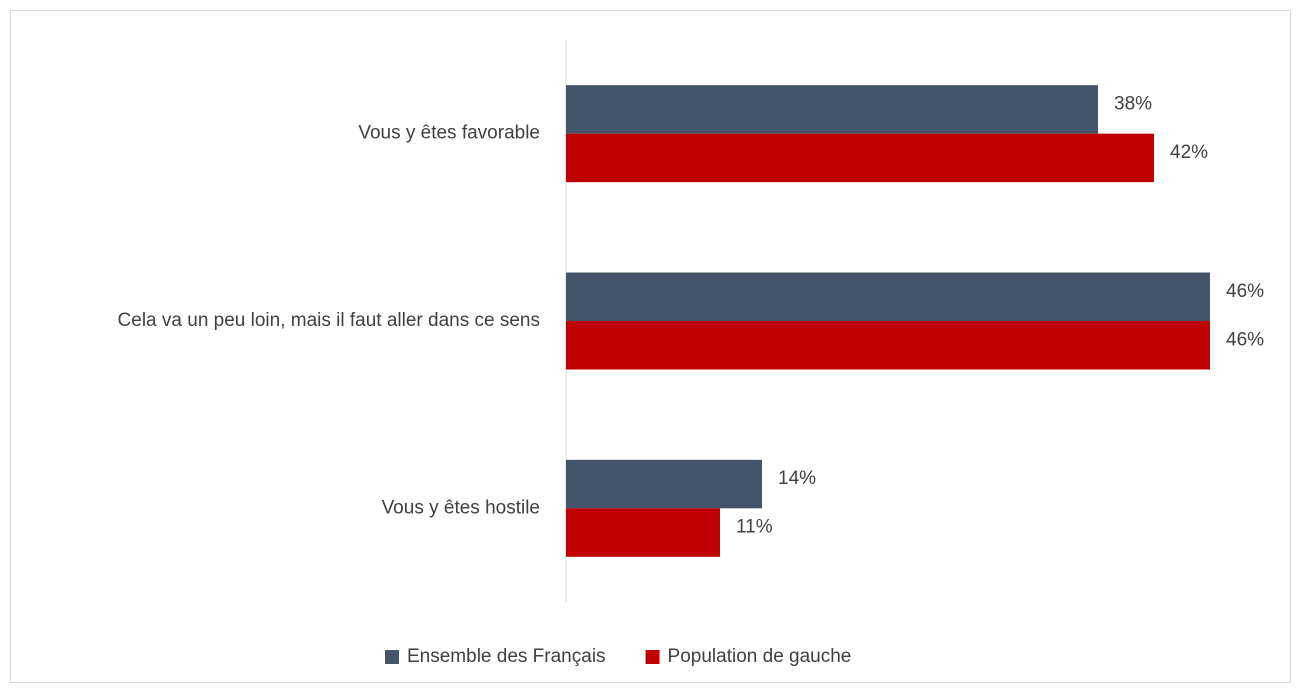 The width and height of the screenshot is (1301, 693). What do you see at coordinates (461, 507) in the screenshot?
I see `category-label: Vous y êtes hostile` at bounding box center [461, 507].